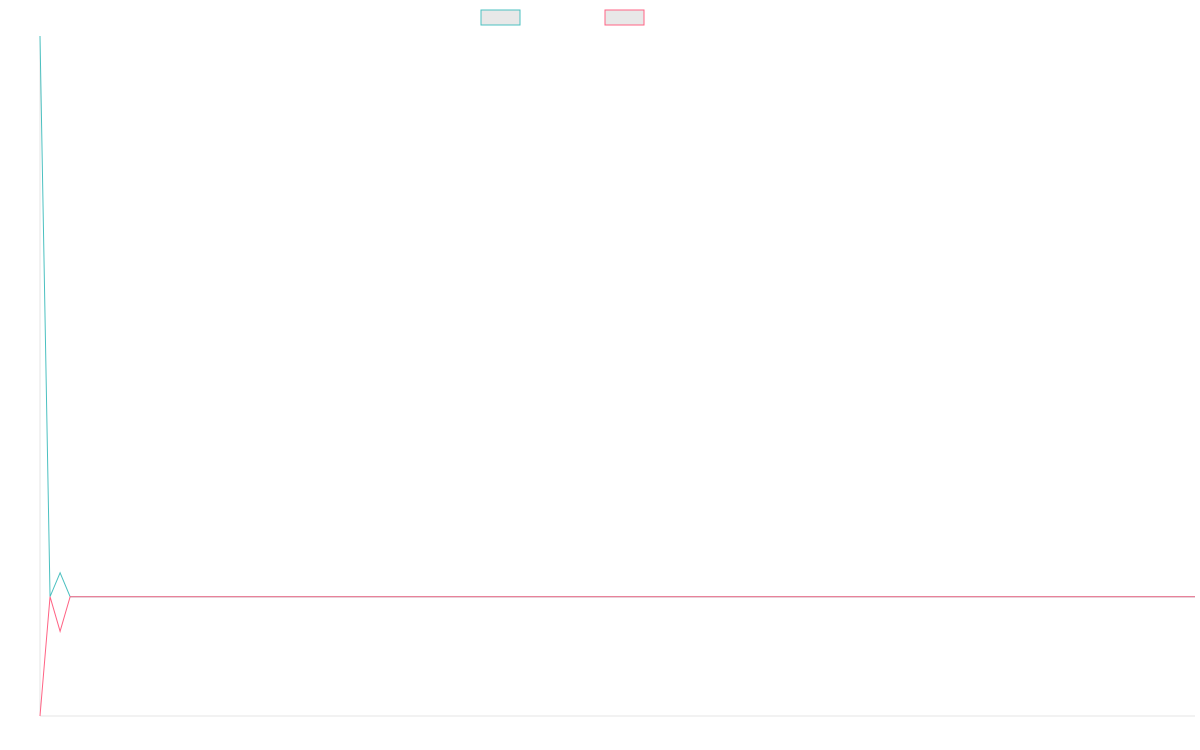 The image size is (1200, 750). I want to click on legend, so click(562, 17).